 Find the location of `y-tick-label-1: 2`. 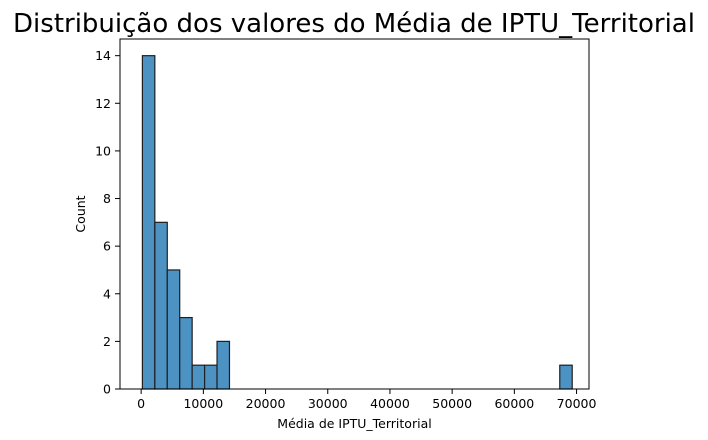

y-tick-label-1: 2 is located at coordinates (107, 341).